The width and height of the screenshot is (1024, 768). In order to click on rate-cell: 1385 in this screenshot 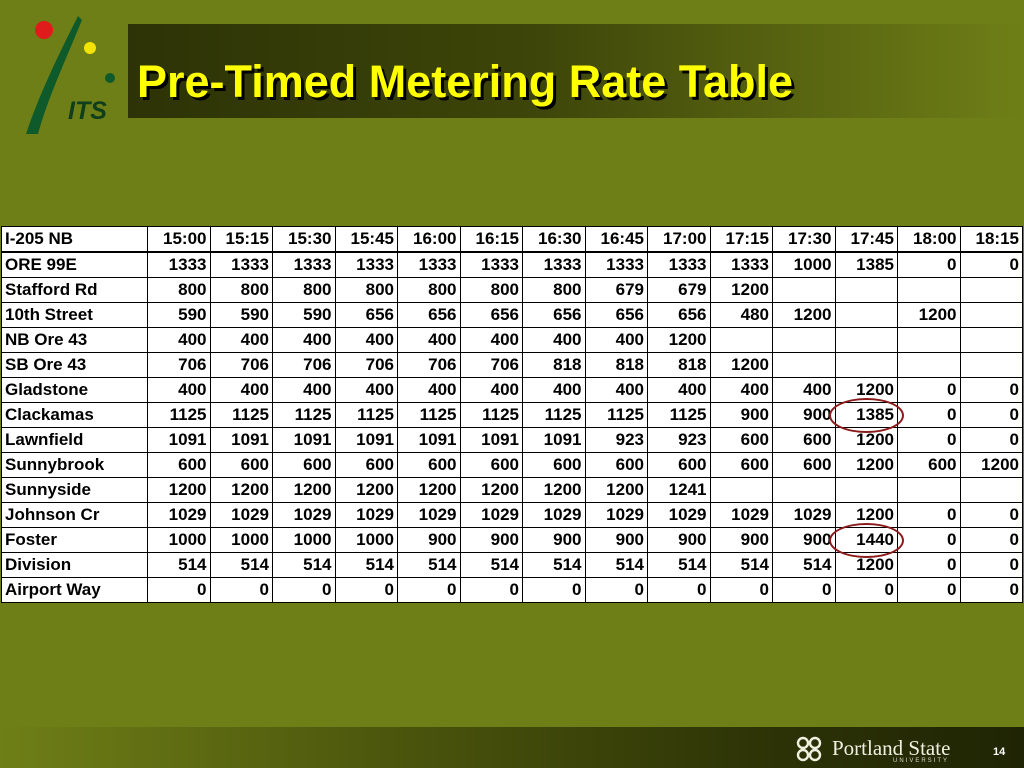, I will do `click(866, 415)`.